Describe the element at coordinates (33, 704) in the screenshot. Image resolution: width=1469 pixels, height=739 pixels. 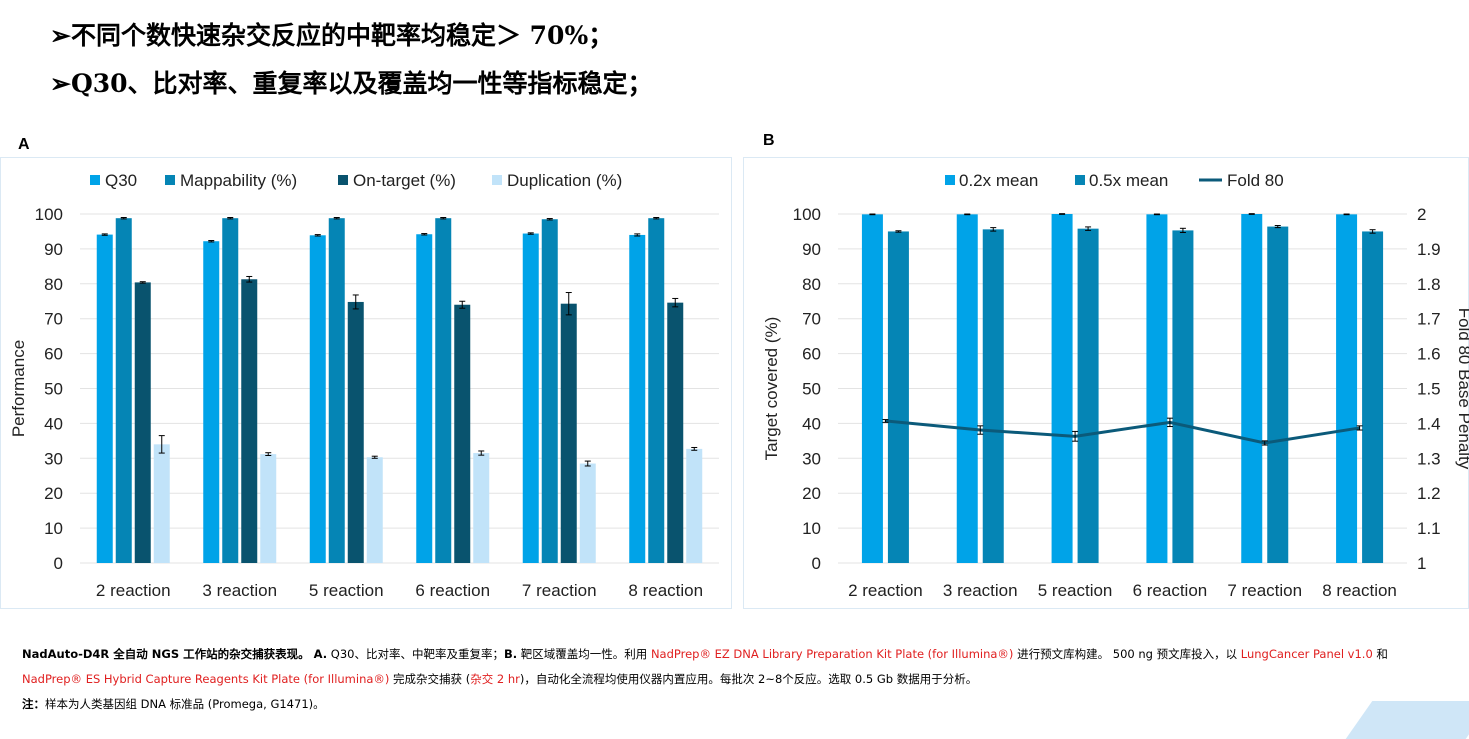
I see `caption-segment: 注：` at that location.